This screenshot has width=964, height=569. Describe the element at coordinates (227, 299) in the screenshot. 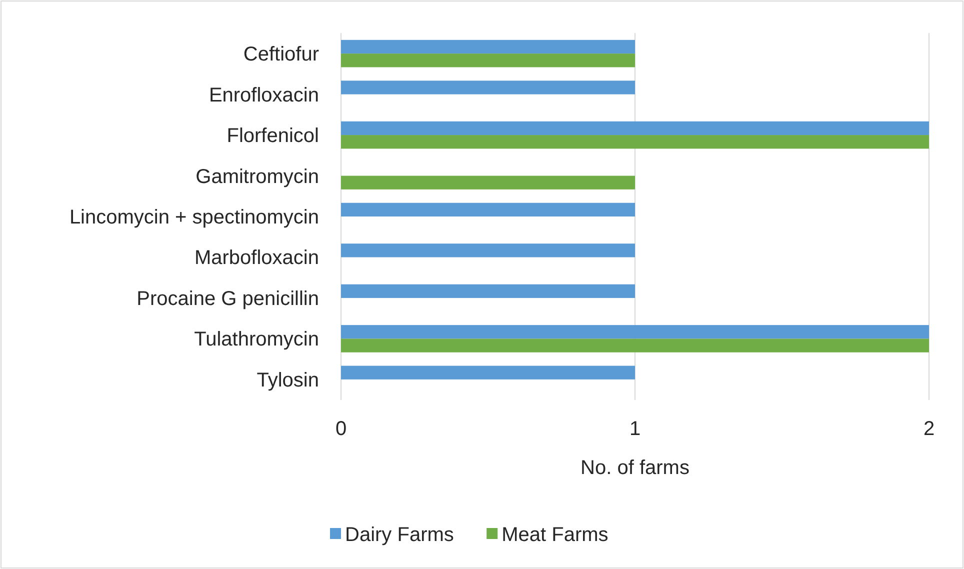

I see `y-tick-label: Procaine G penicillin` at that location.